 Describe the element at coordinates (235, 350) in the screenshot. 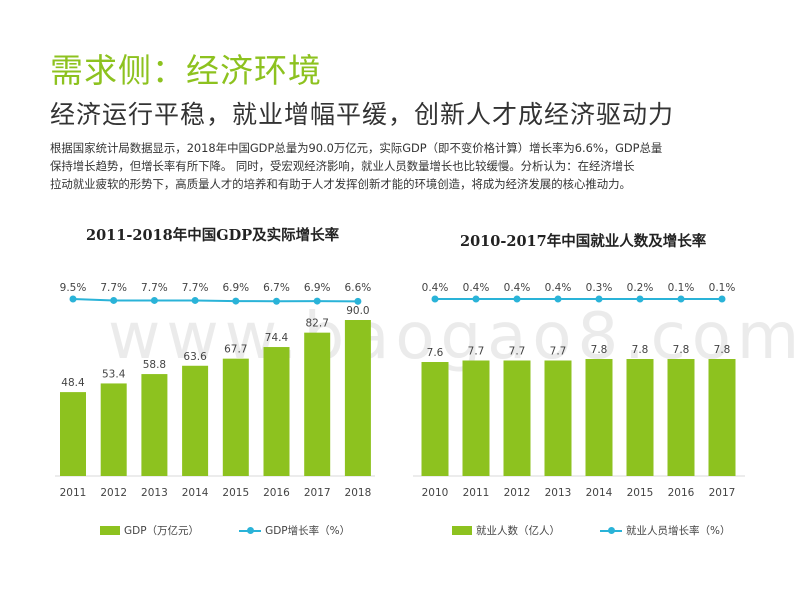

I see `gdp-bar-label-2015: 67.7` at that location.